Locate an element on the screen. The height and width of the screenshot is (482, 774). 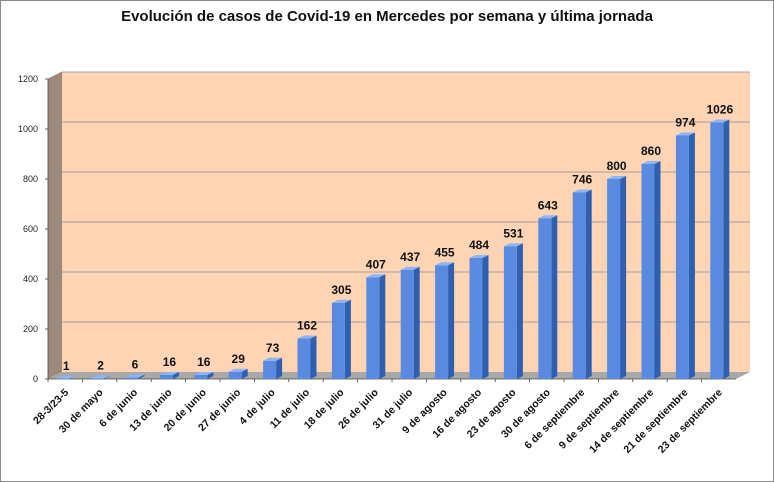
data-label: 305 is located at coordinates (341, 290).